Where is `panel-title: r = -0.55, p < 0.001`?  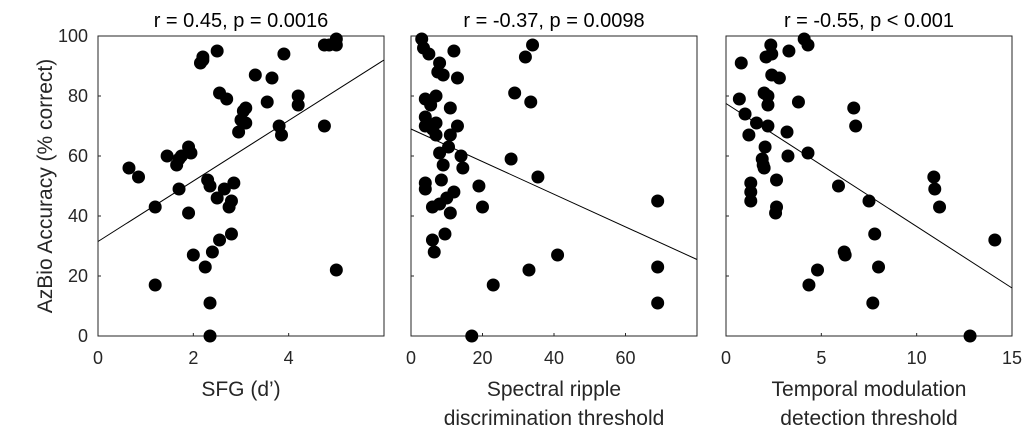 panel-title: r = -0.55, p < 0.001 is located at coordinates (869, 21).